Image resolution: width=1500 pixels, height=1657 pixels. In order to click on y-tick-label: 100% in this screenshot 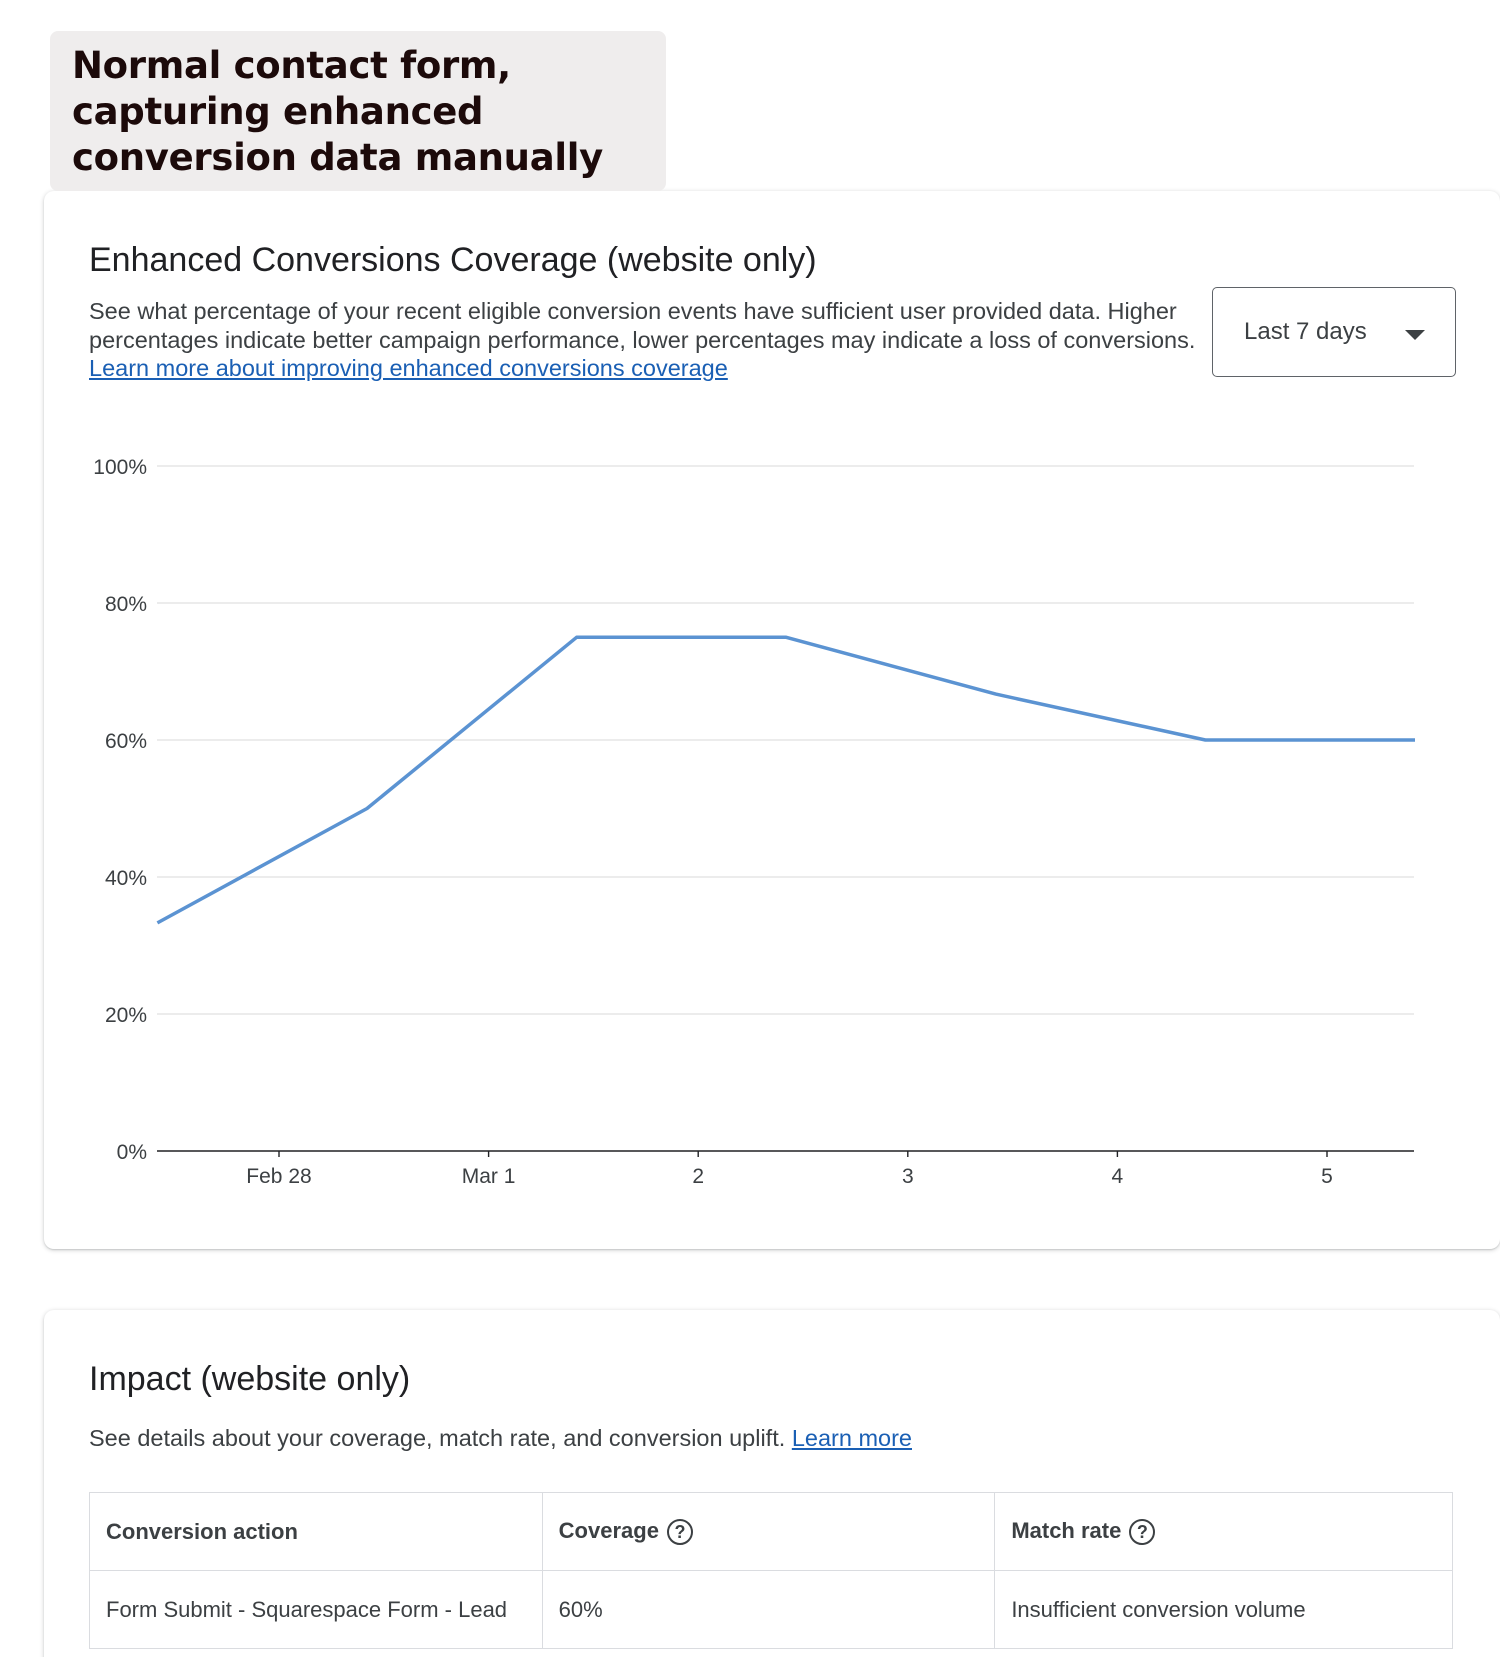, I will do `click(120, 467)`.